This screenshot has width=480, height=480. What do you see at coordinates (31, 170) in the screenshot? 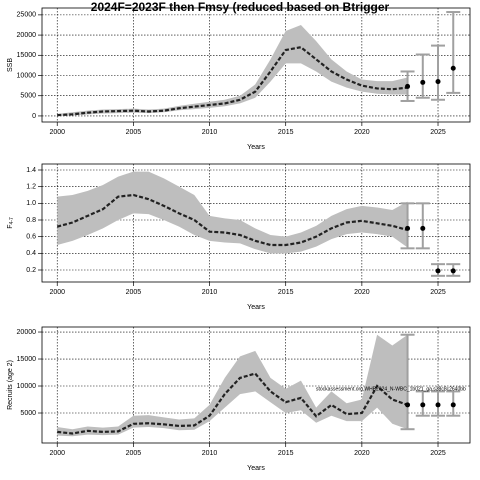
I see `y-tick-label: 1.4` at bounding box center [31, 170].